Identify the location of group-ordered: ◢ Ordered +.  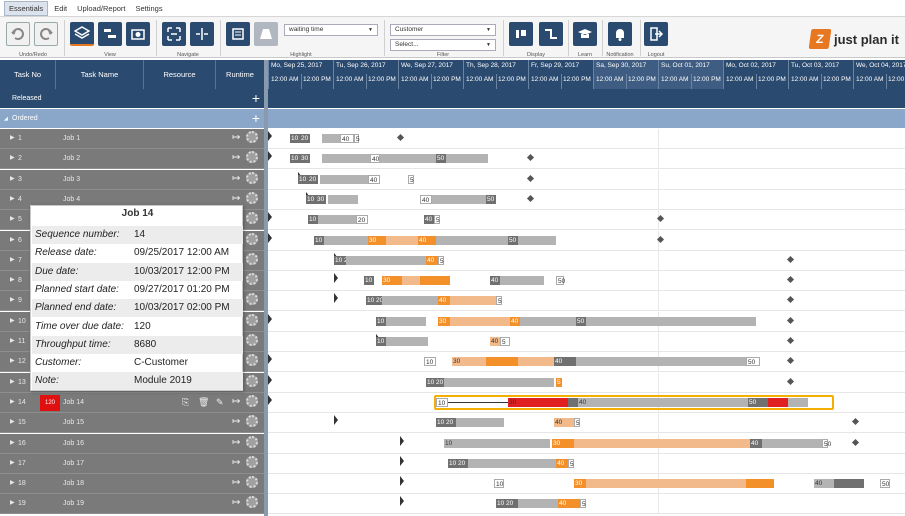
(132, 118).